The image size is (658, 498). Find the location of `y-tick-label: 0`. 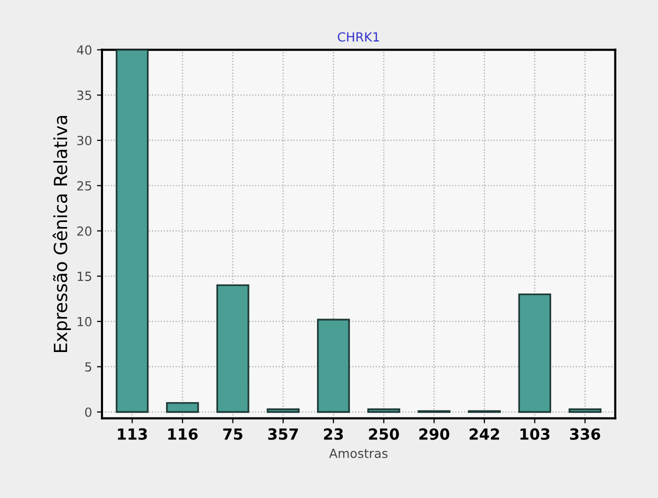

y-tick-label: 0 is located at coordinates (88, 412).